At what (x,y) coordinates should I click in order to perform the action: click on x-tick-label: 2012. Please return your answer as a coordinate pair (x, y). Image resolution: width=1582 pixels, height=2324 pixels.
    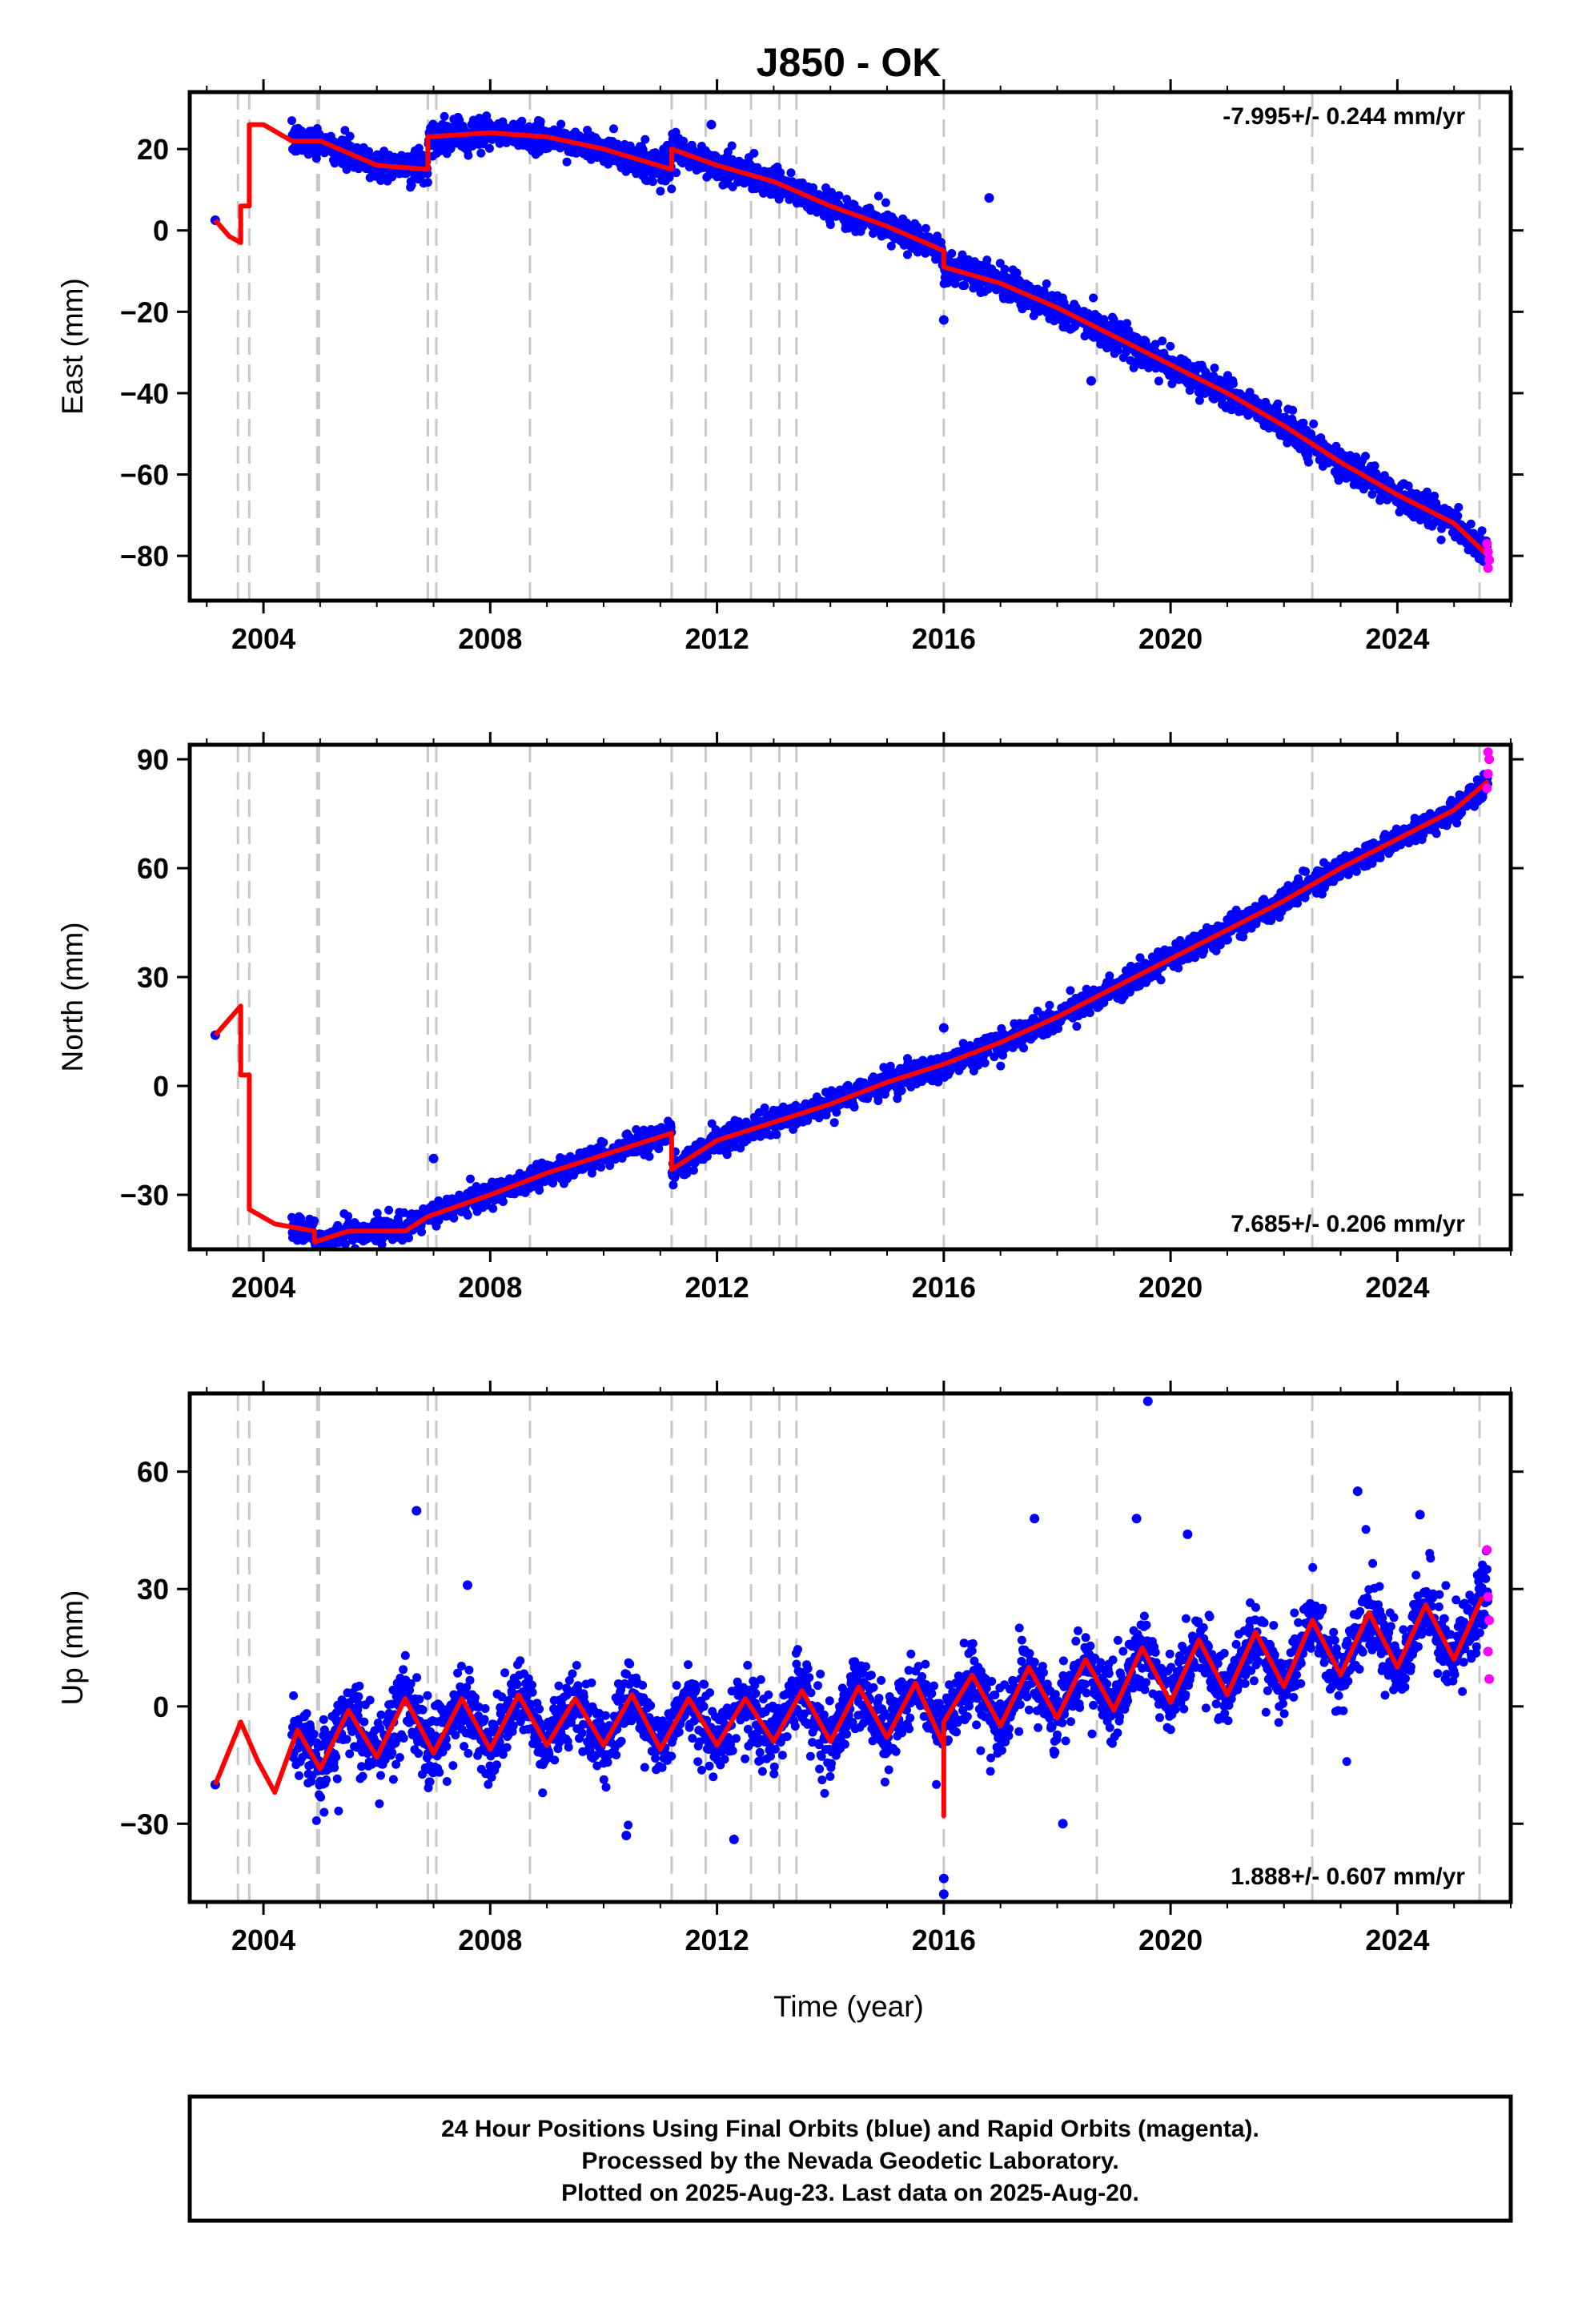
    Looking at the image, I should click on (717, 638).